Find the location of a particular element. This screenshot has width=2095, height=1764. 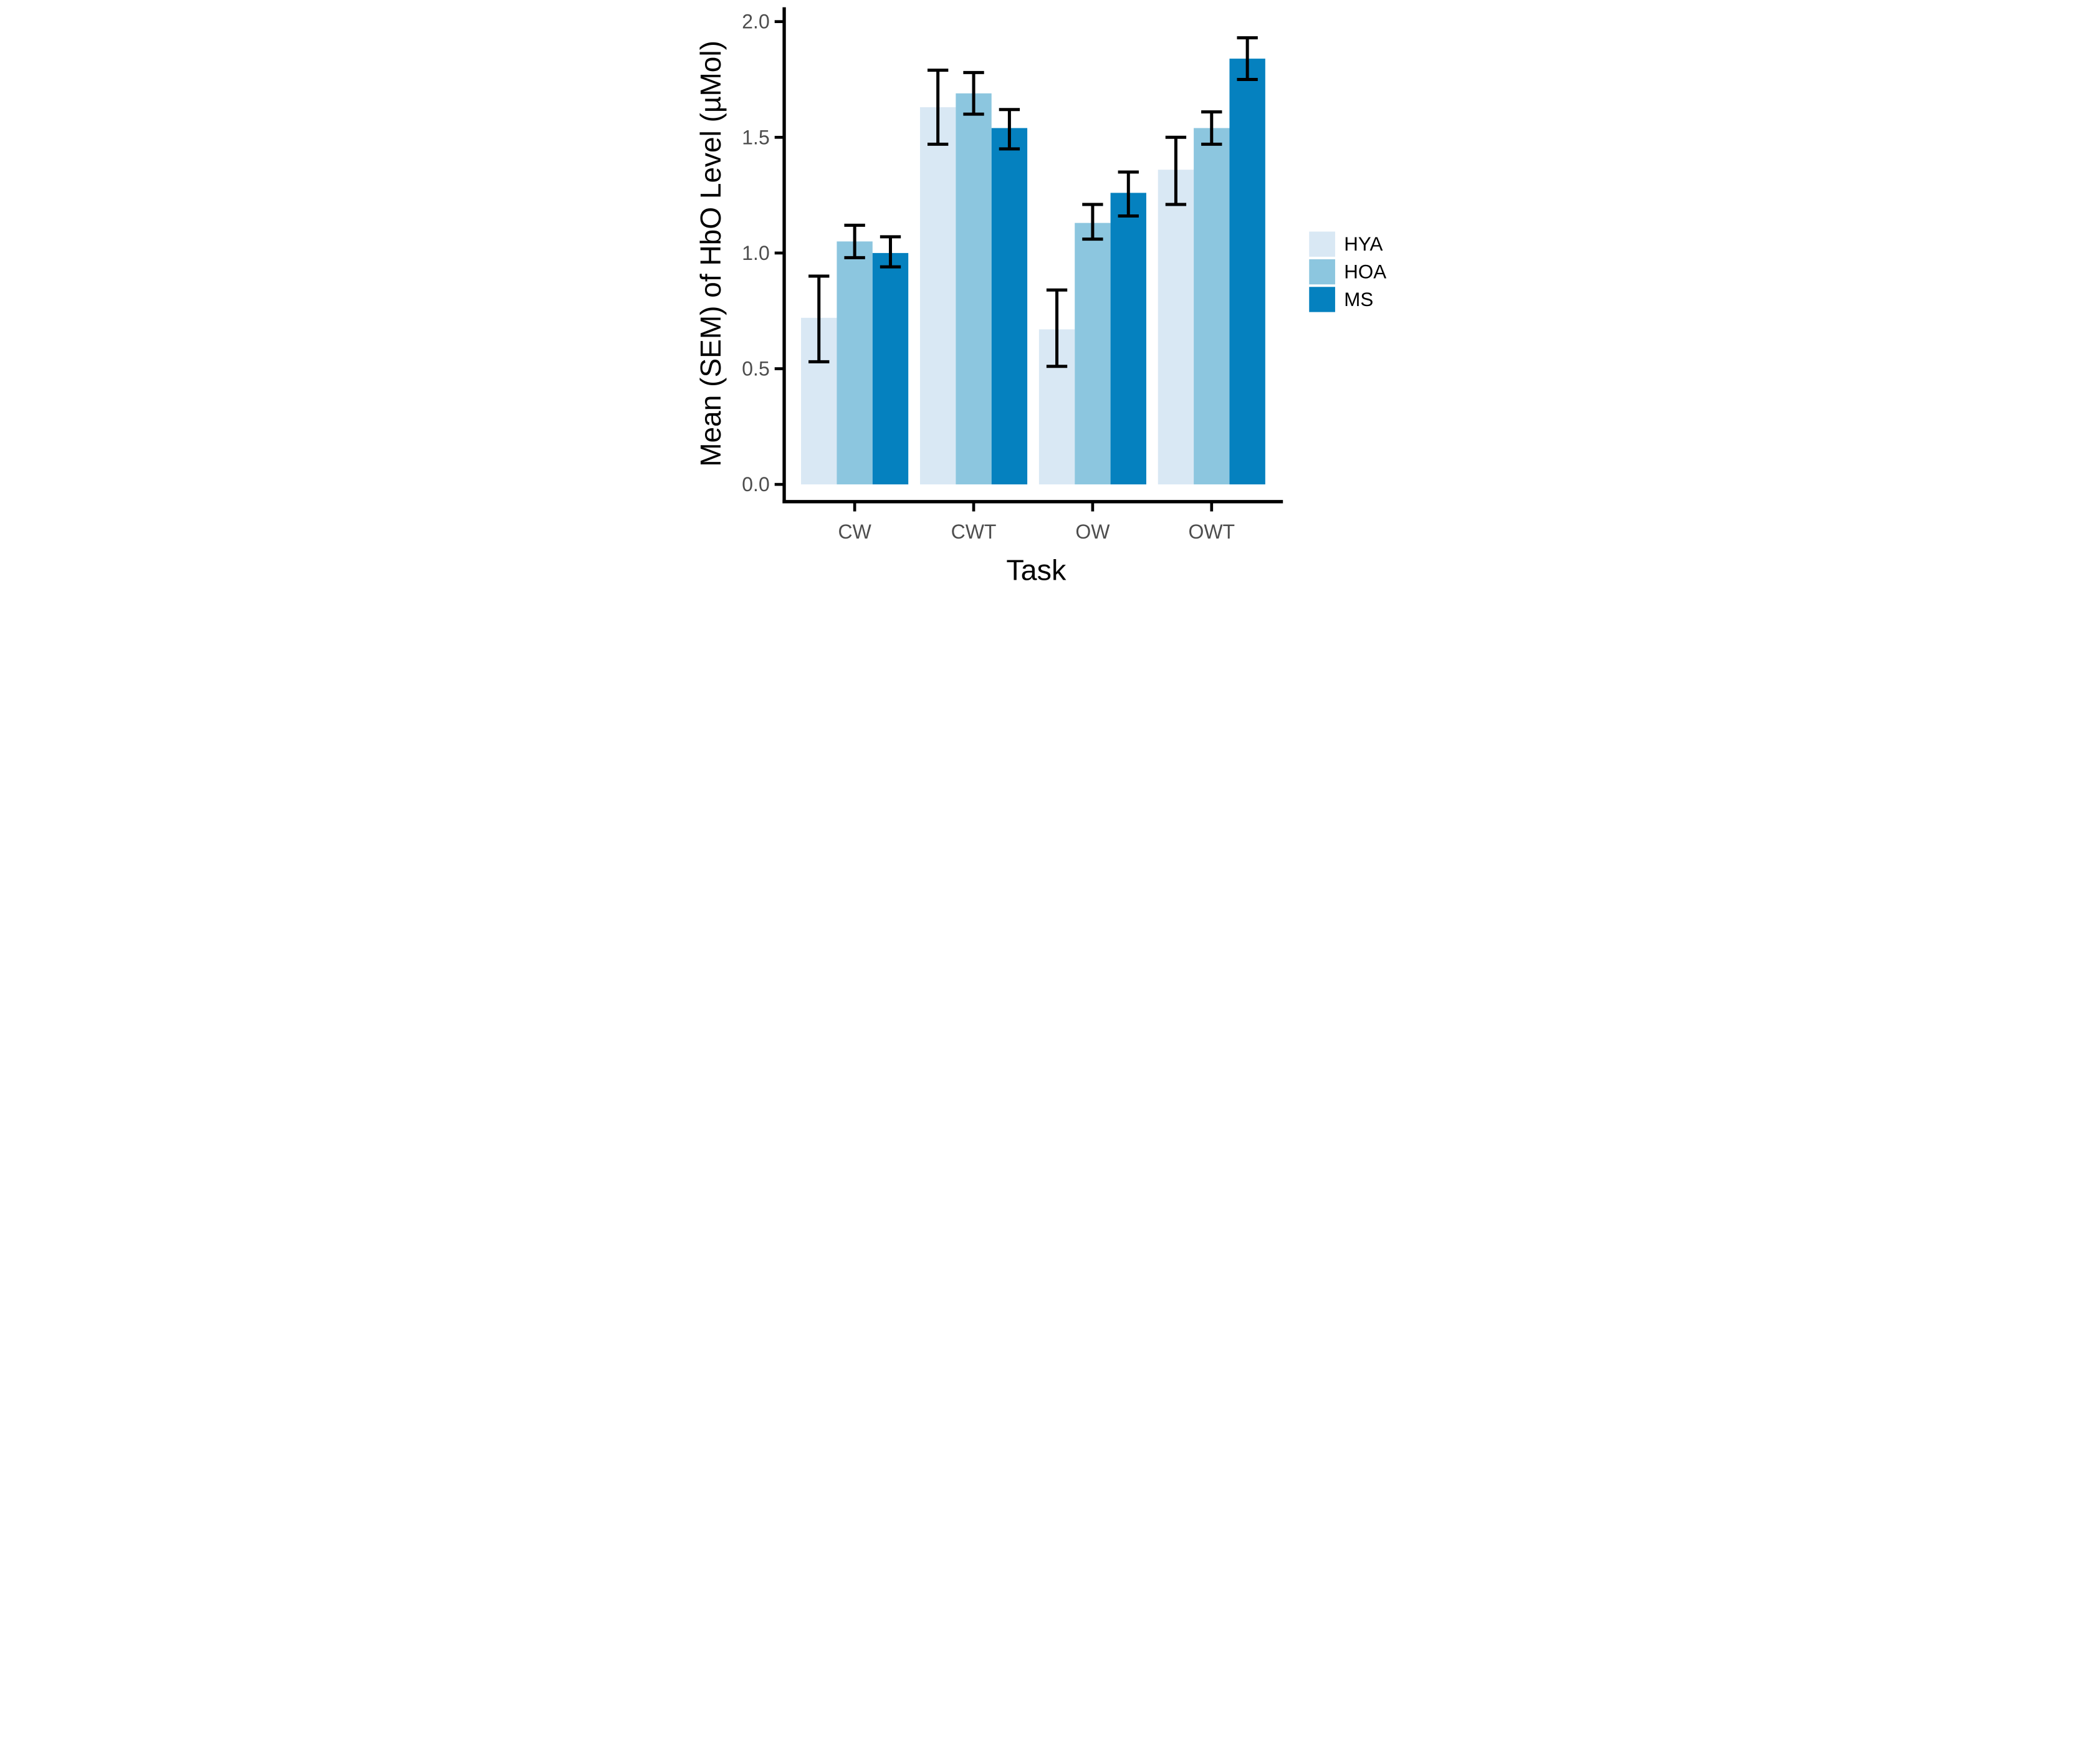

bar-HYA-CWT is located at coordinates (938, 296).